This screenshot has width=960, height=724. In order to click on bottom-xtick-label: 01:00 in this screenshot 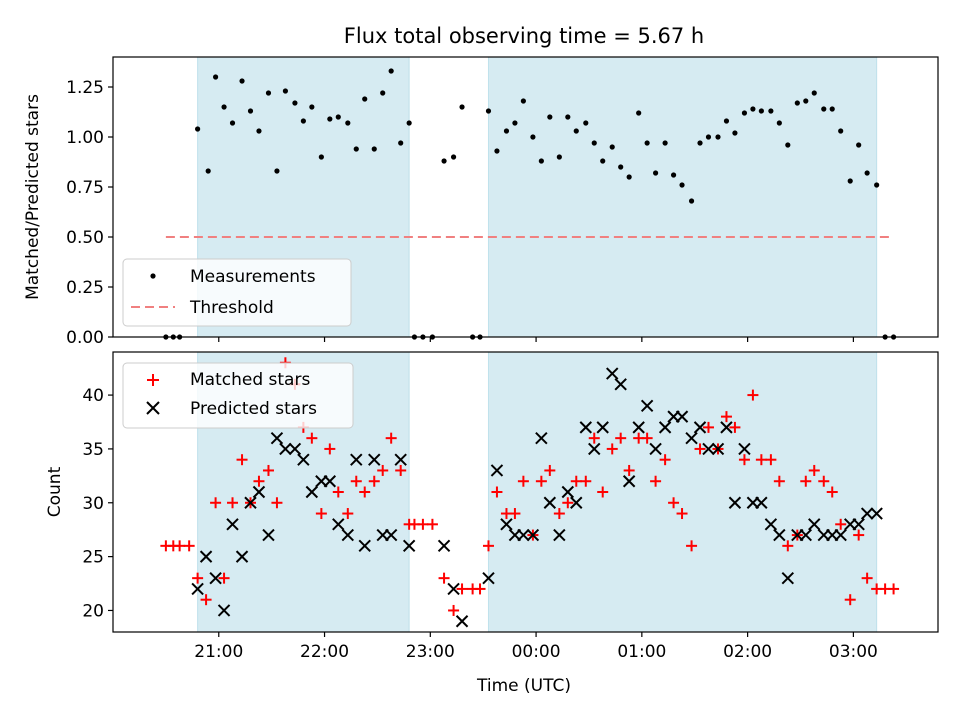, I will do `click(641, 652)`.